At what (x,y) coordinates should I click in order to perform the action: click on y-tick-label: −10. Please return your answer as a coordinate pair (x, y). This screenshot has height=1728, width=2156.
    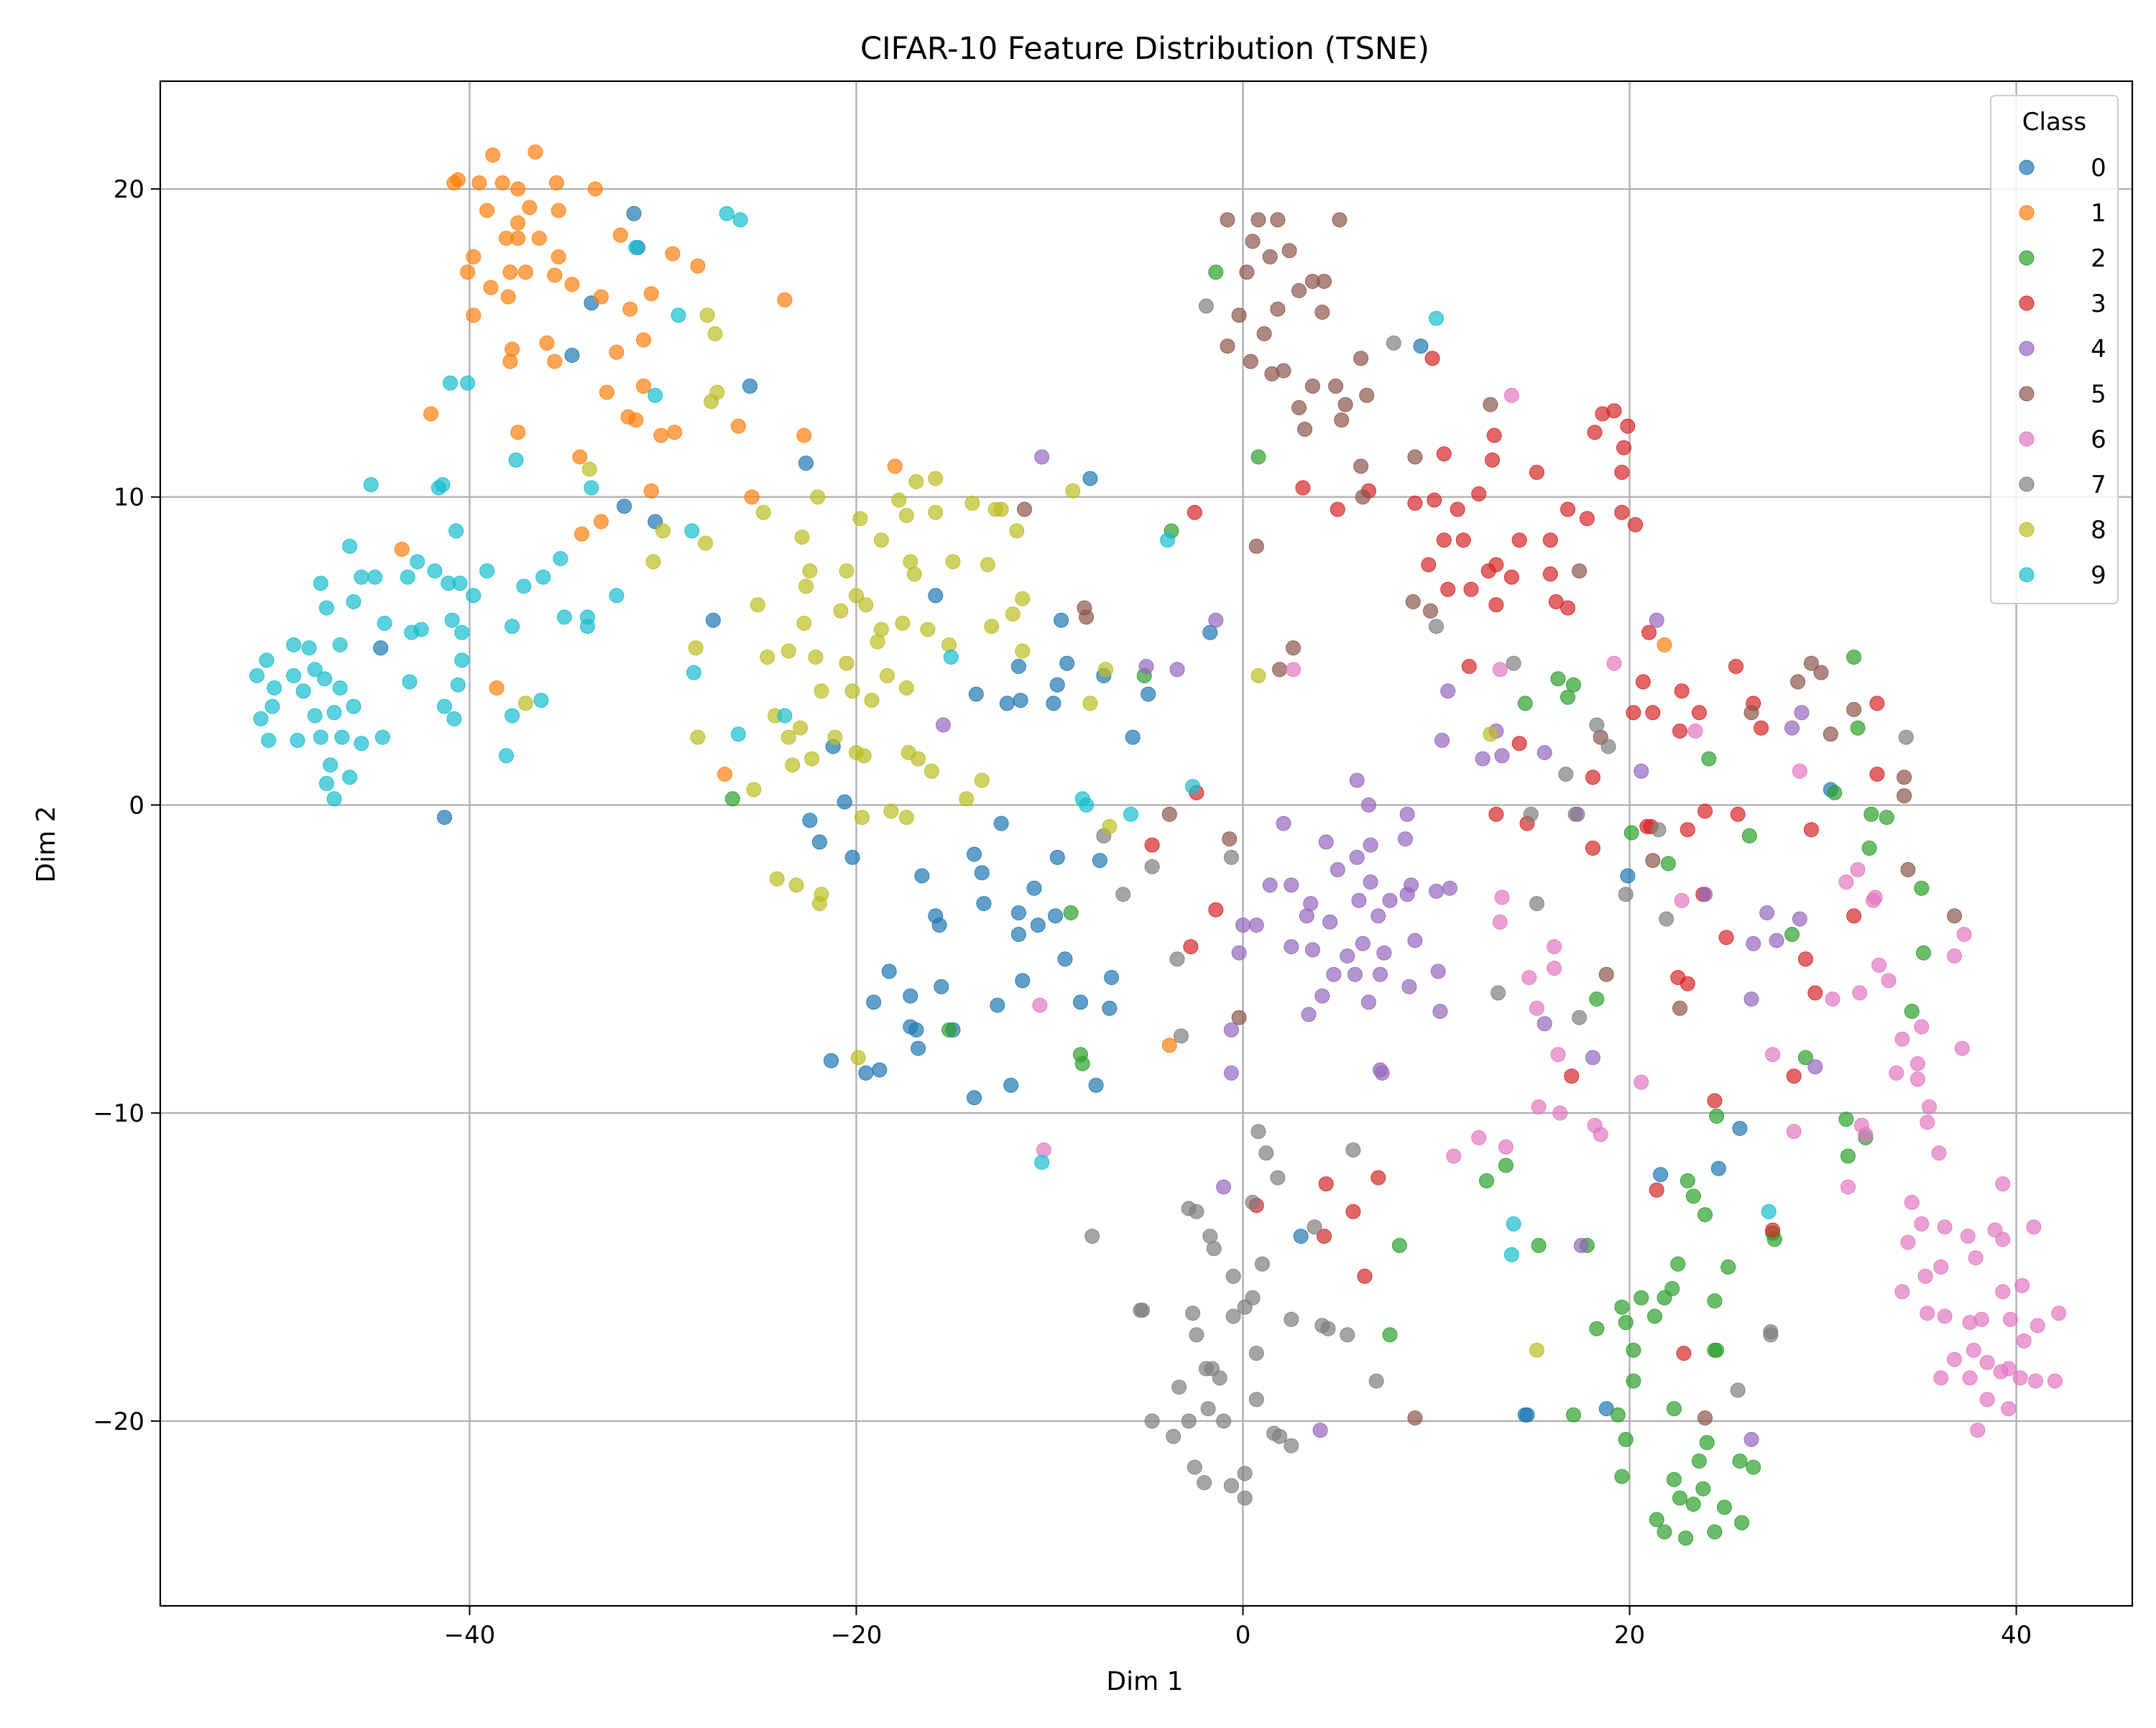
    Looking at the image, I should click on (118, 1114).